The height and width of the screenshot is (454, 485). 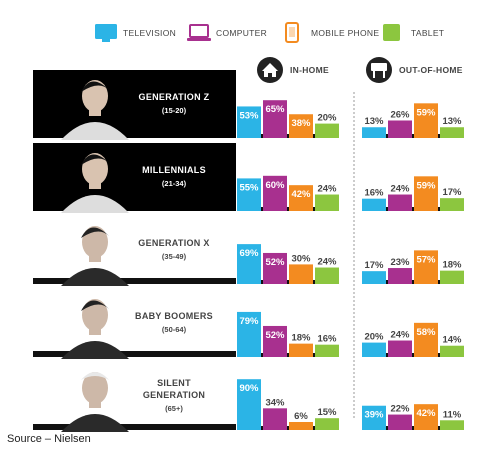 What do you see at coordinates (374, 121) in the screenshot?
I see `bar-value-label: 13%` at bounding box center [374, 121].